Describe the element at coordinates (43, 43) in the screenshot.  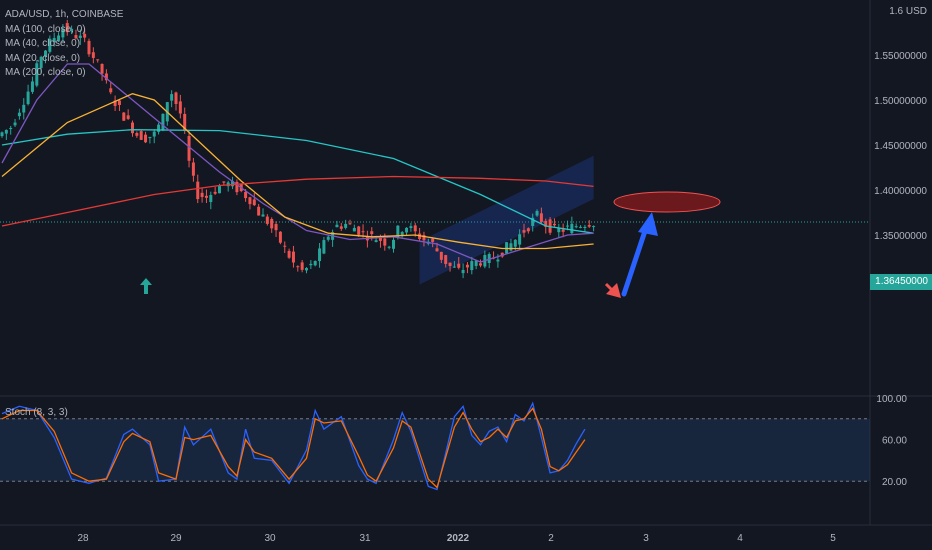
I see `legend-ma40: MA (40, close, 0)` at that location.